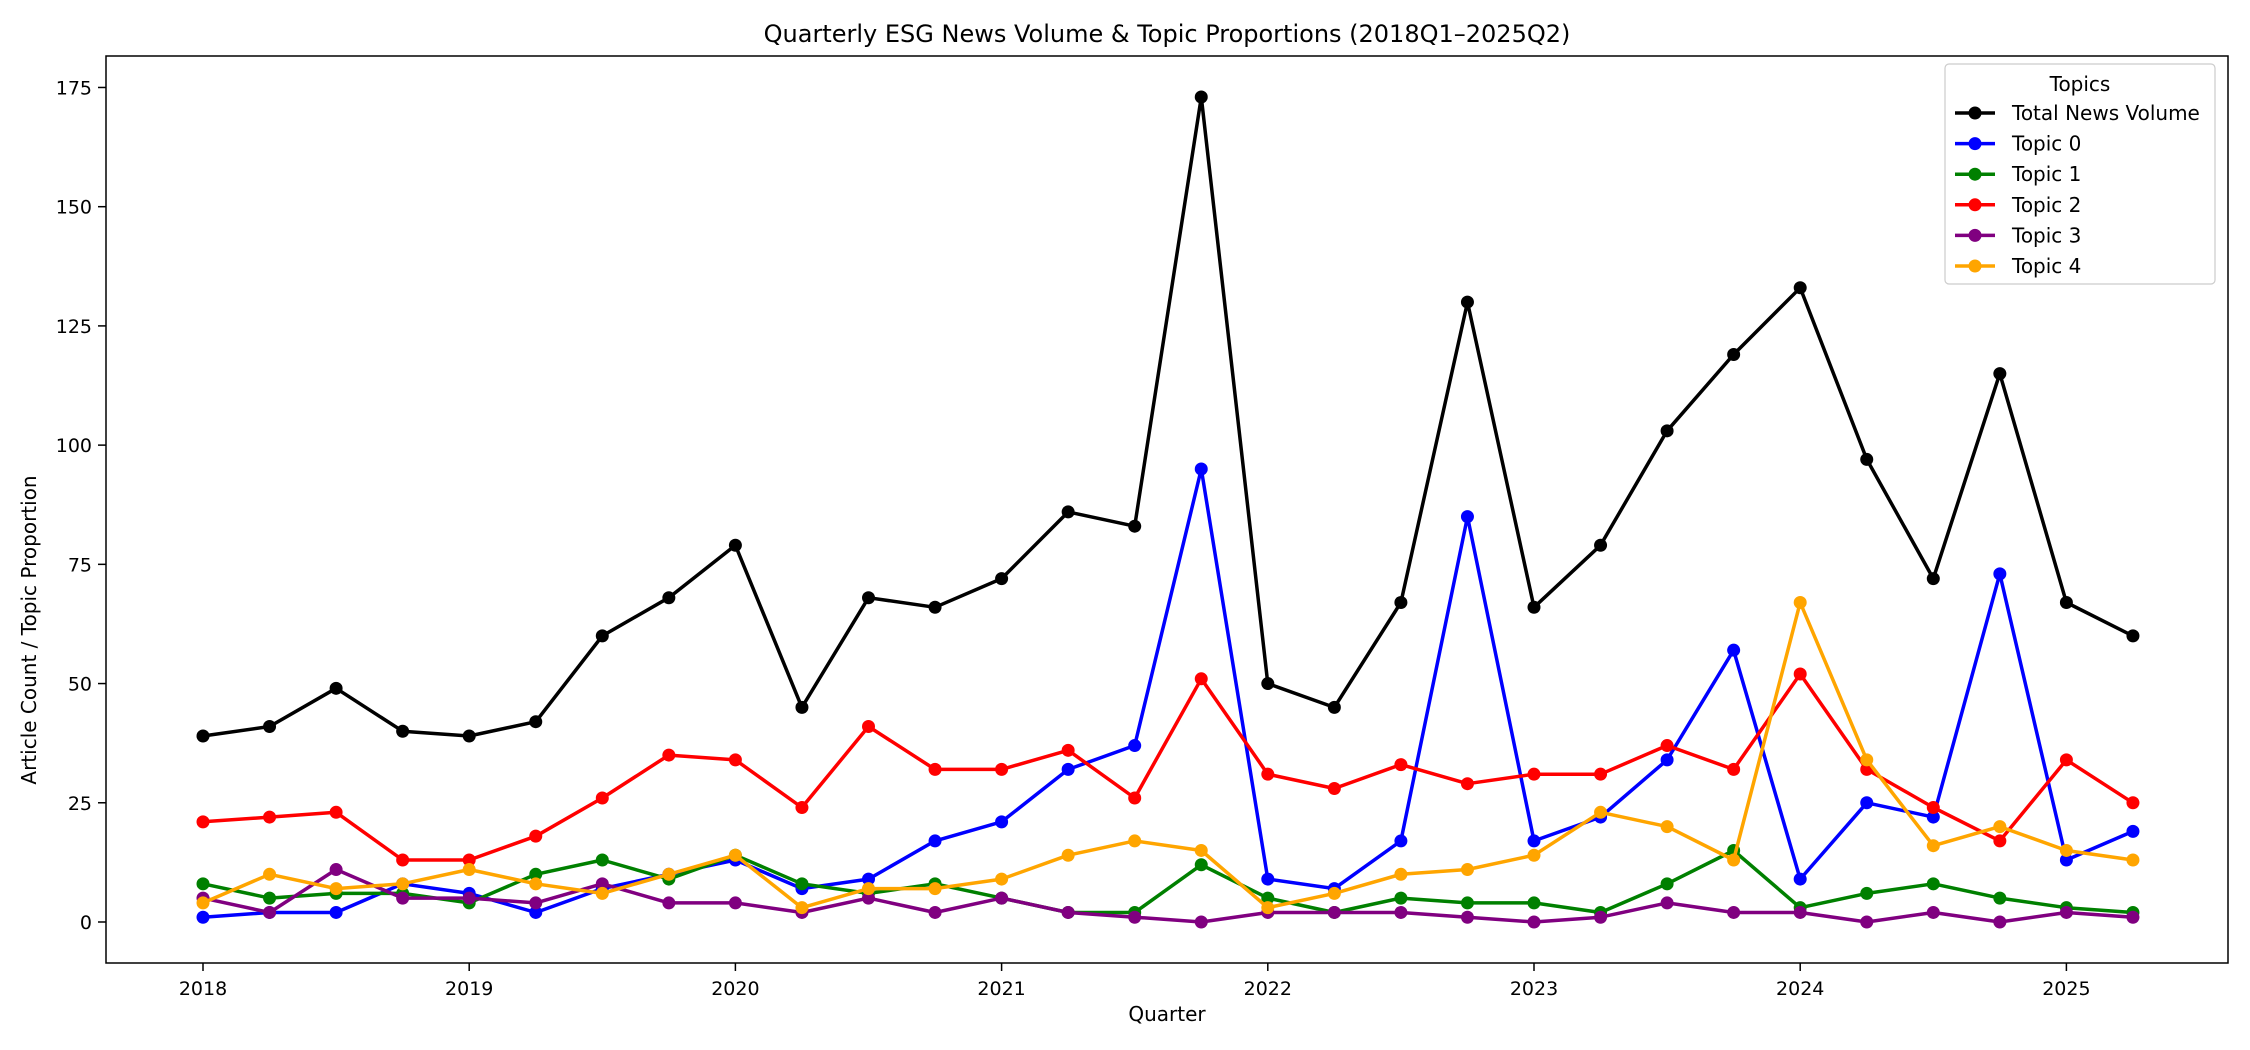 This screenshot has height=1050, width=2250. What do you see at coordinates (1001, 989) in the screenshot?
I see `x-tick-label: 2021` at bounding box center [1001, 989].